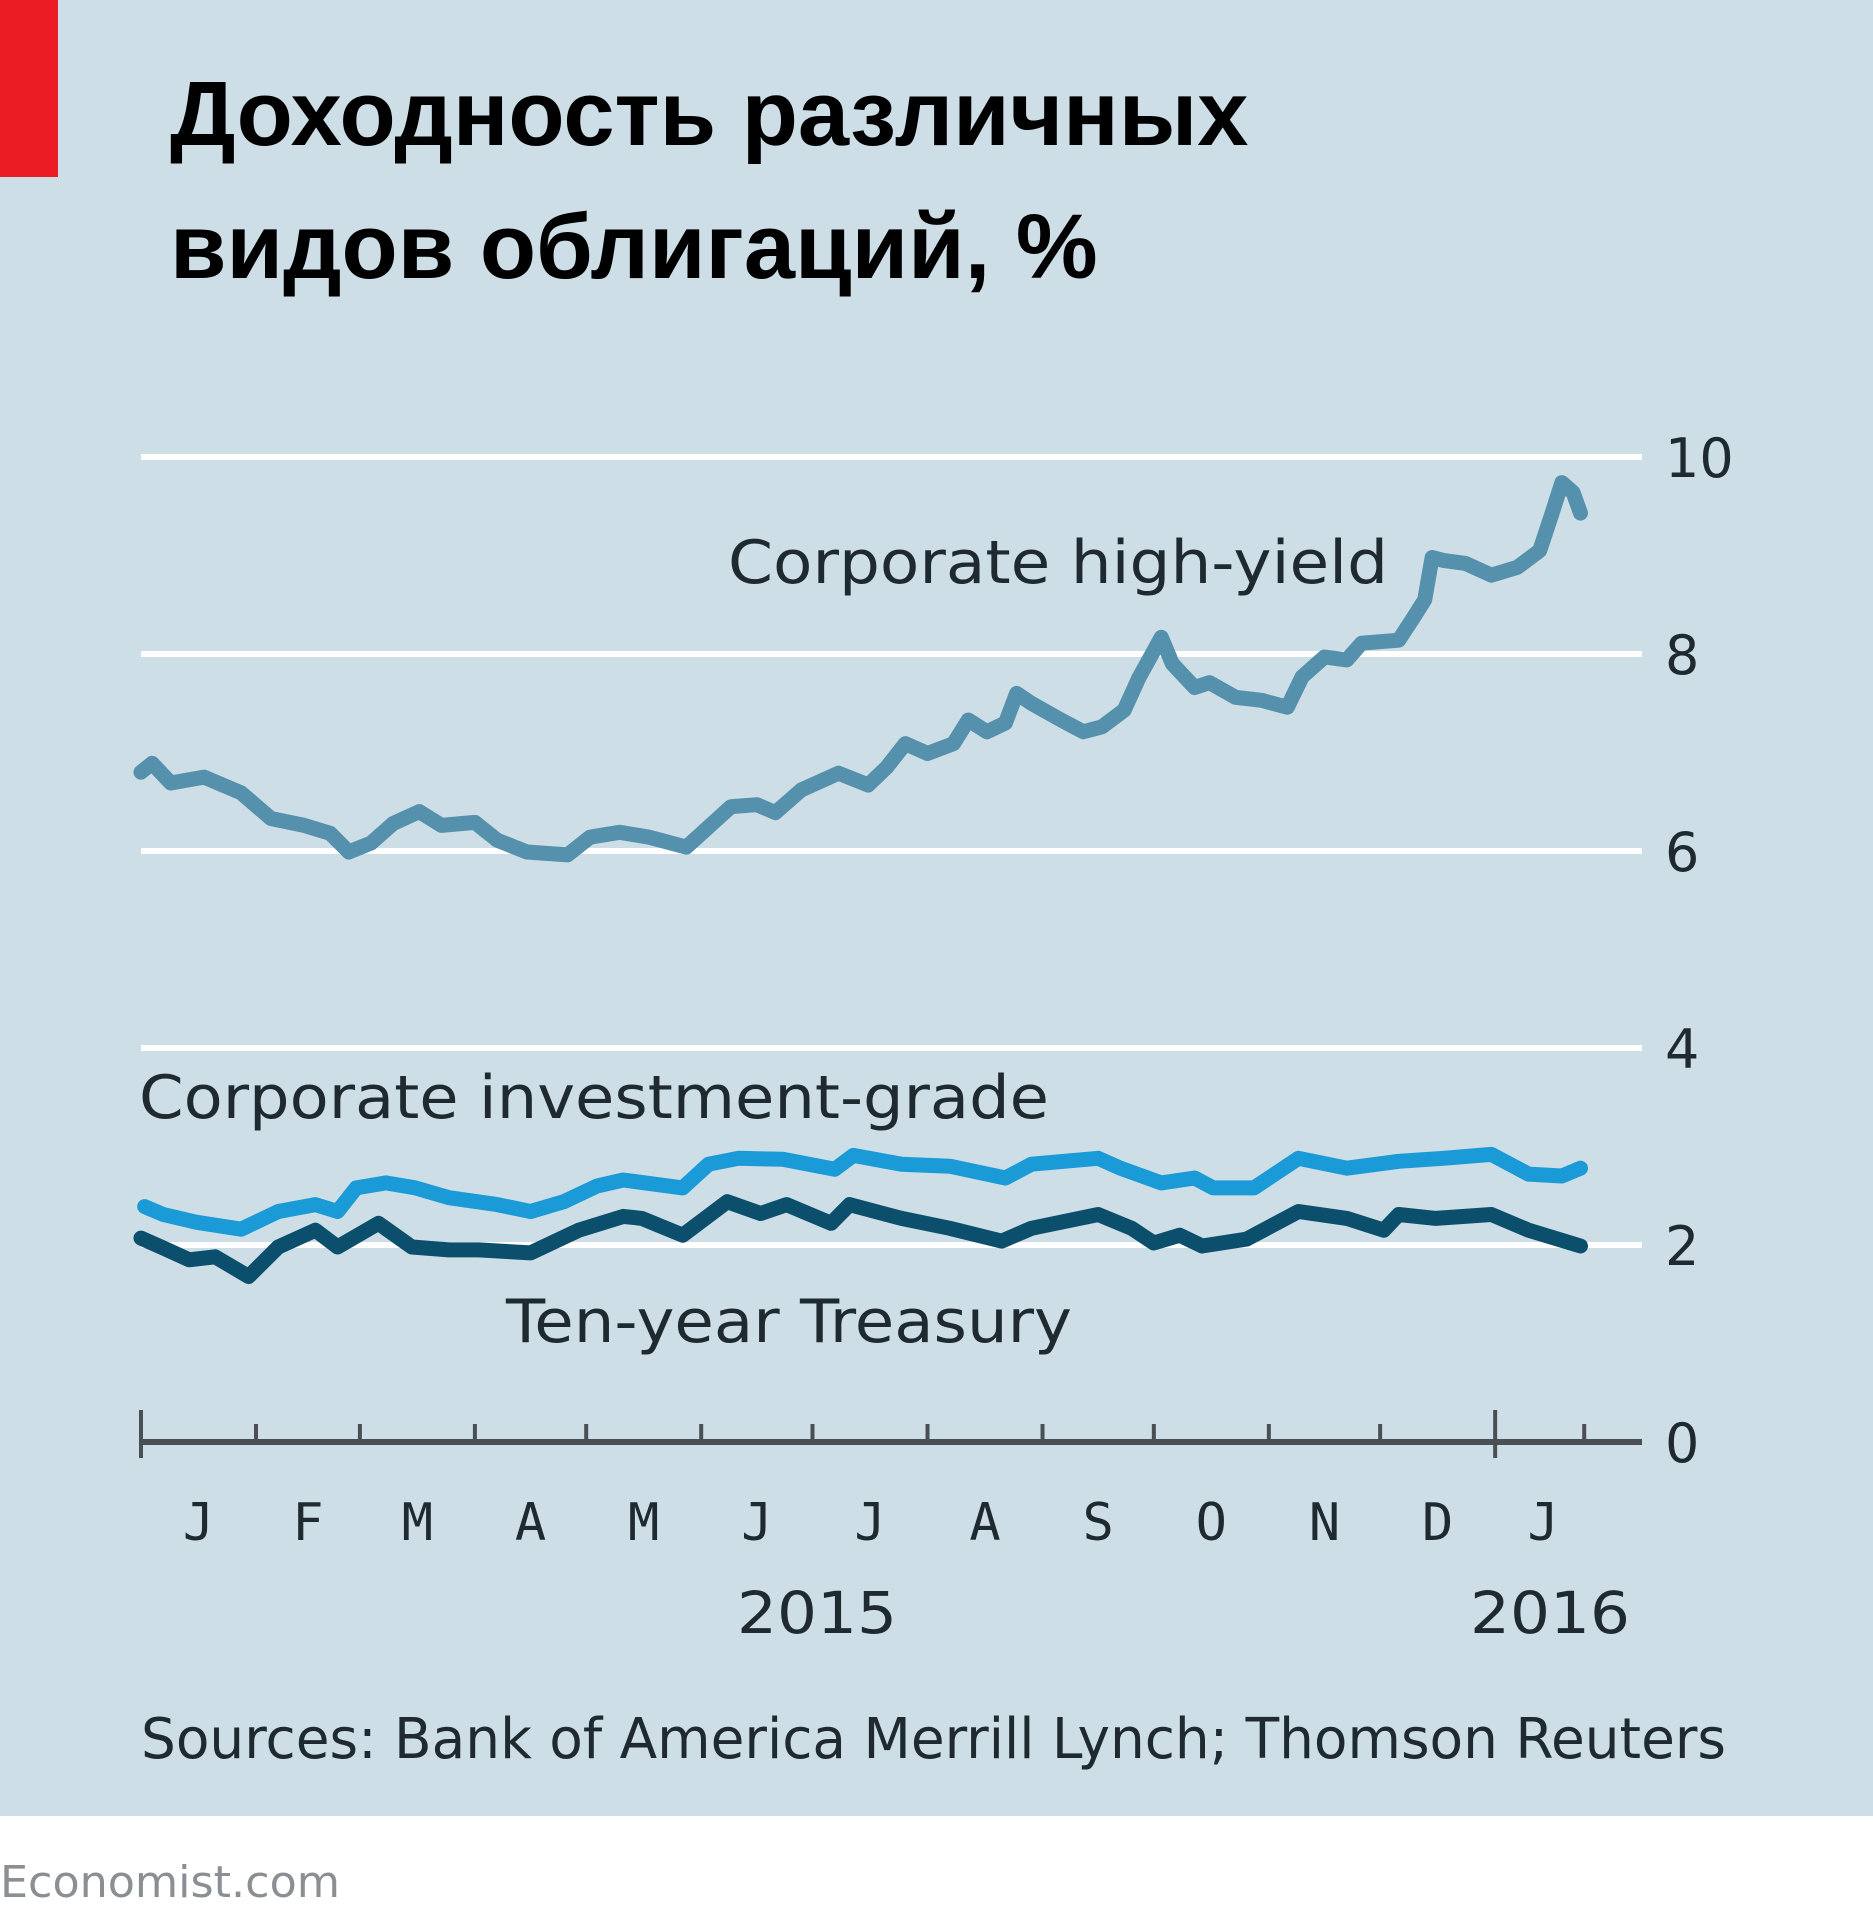 The width and height of the screenshot is (1873, 1920). I want to click on series-label-treasury: Ten-year Treasury, so click(788, 1322).